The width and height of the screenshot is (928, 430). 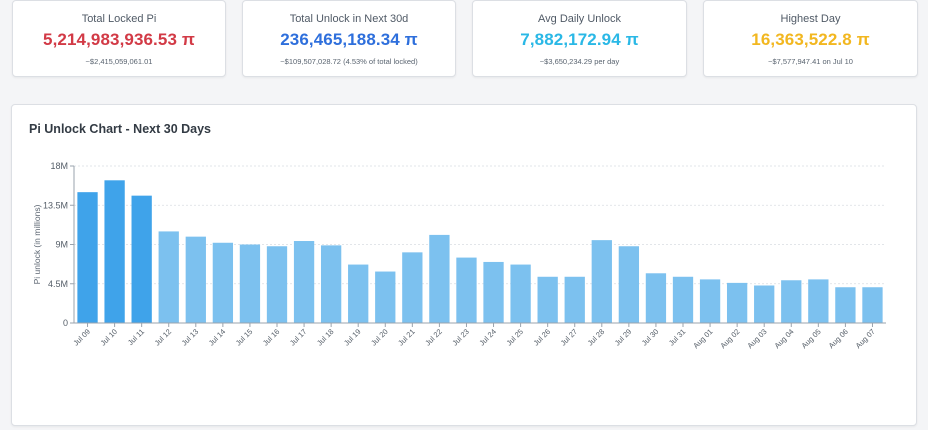 What do you see at coordinates (514, 337) in the screenshot?
I see `x-tick-label: Jul 25` at bounding box center [514, 337].